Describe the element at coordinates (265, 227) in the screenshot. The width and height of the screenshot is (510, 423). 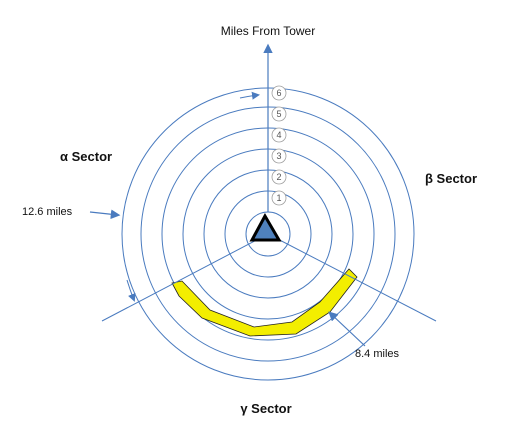
I see `tower-triangle-icon` at that location.